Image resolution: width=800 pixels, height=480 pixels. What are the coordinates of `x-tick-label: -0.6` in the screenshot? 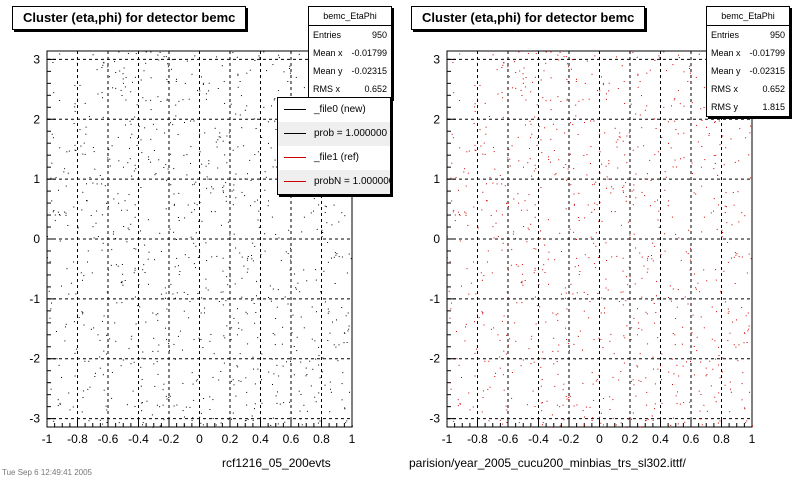 It's located at (108, 439).